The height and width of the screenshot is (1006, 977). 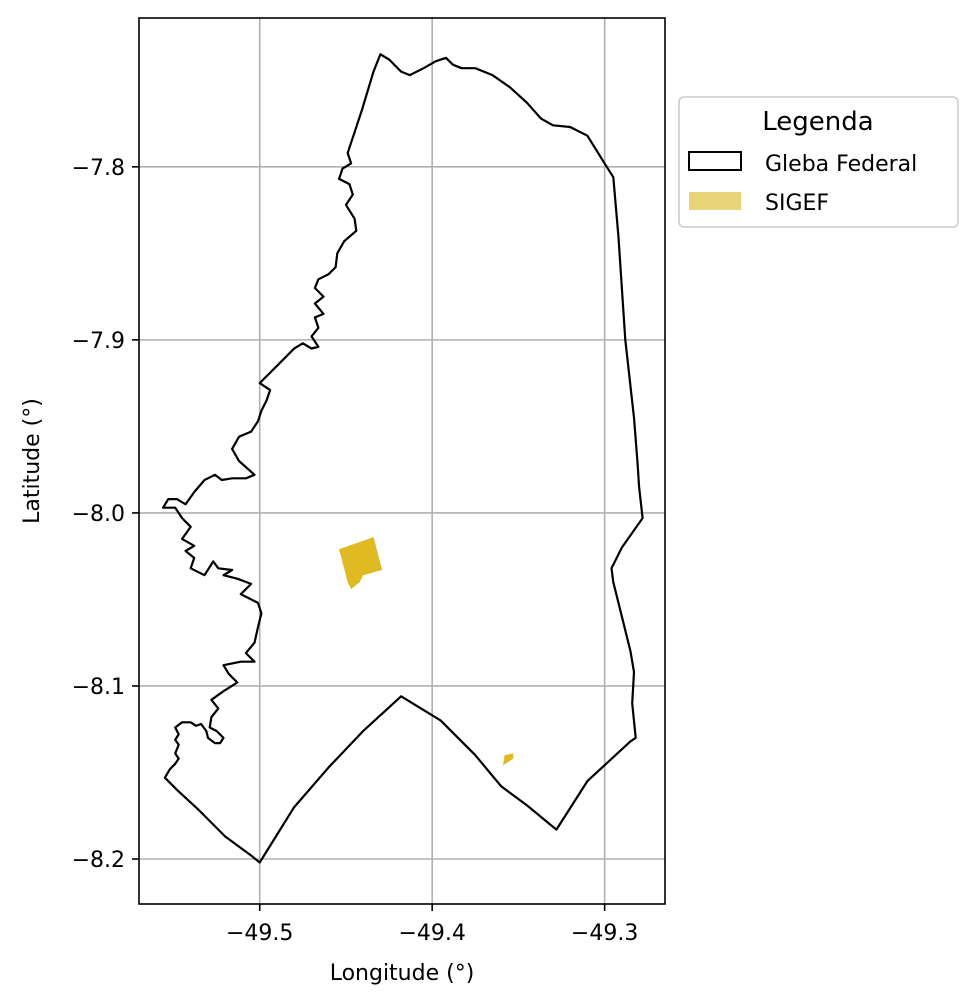 What do you see at coordinates (402, 973) in the screenshot?
I see `x-axis-label: Longitude (°)` at bounding box center [402, 973].